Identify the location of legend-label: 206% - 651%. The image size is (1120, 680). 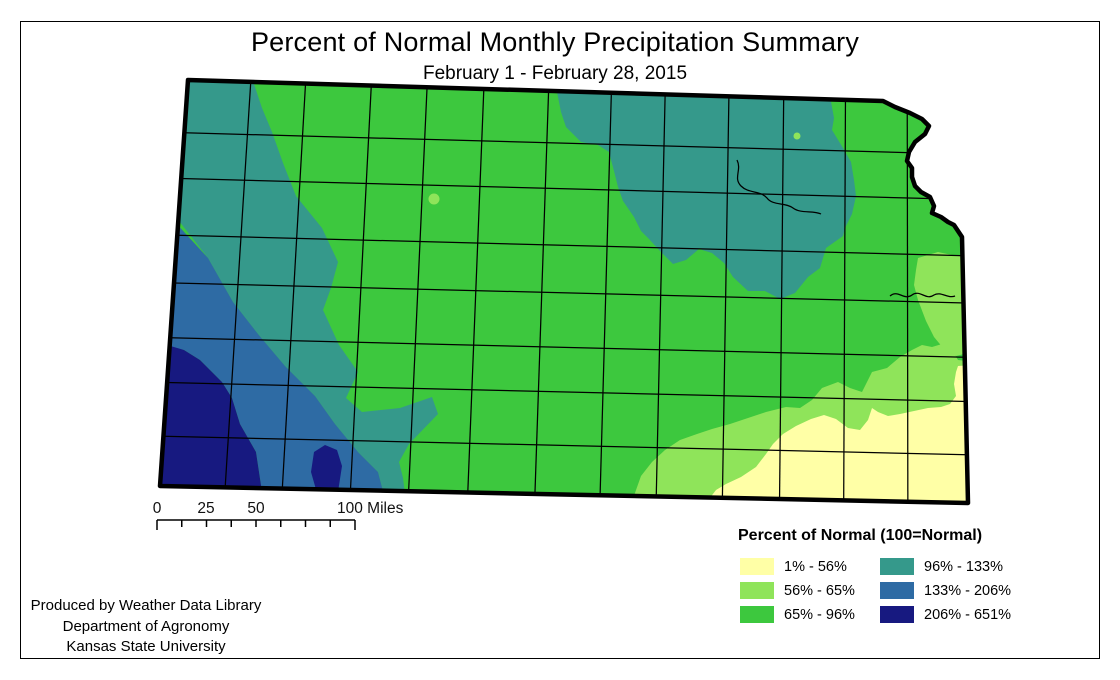
(968, 614).